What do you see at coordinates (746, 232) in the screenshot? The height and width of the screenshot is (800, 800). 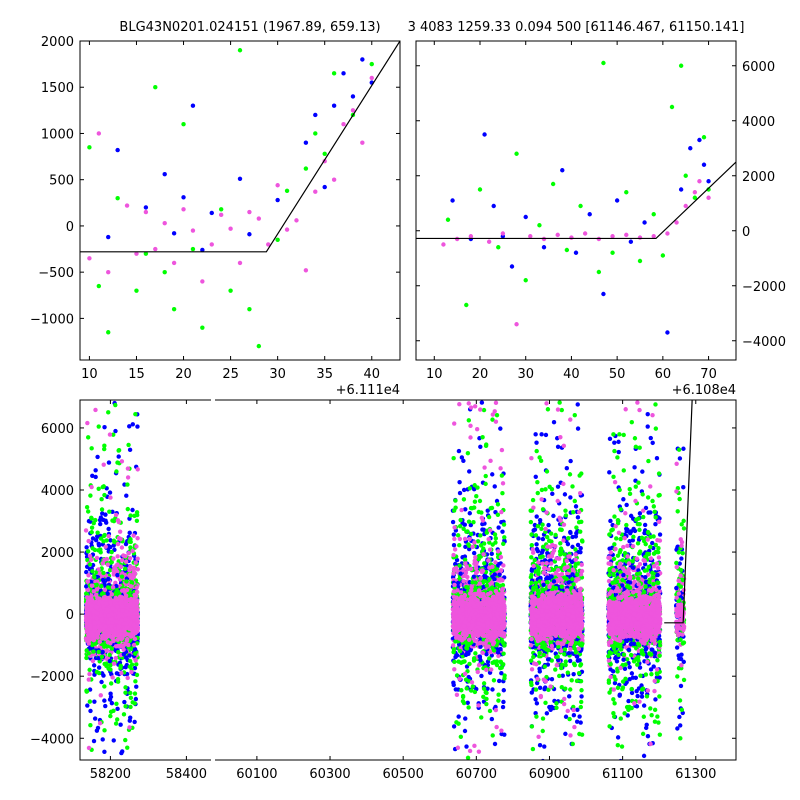 I see `y-tick-label: 0` at bounding box center [746, 232].